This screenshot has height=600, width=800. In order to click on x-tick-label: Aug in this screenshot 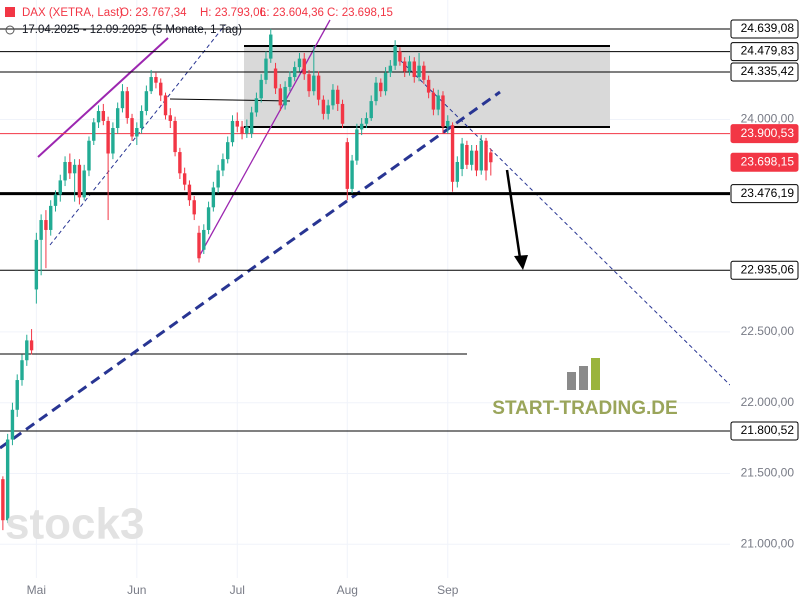, I will do `click(347, 590)`.